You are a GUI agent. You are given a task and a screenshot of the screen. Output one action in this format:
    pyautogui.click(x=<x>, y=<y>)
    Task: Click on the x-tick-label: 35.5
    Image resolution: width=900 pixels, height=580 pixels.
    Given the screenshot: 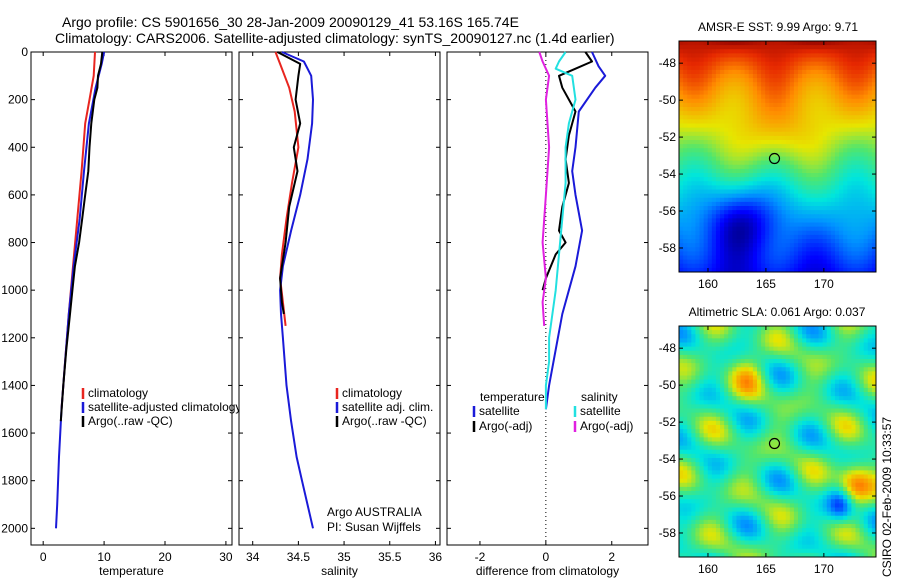 What is the action you would take?
    pyautogui.click(x=390, y=557)
    